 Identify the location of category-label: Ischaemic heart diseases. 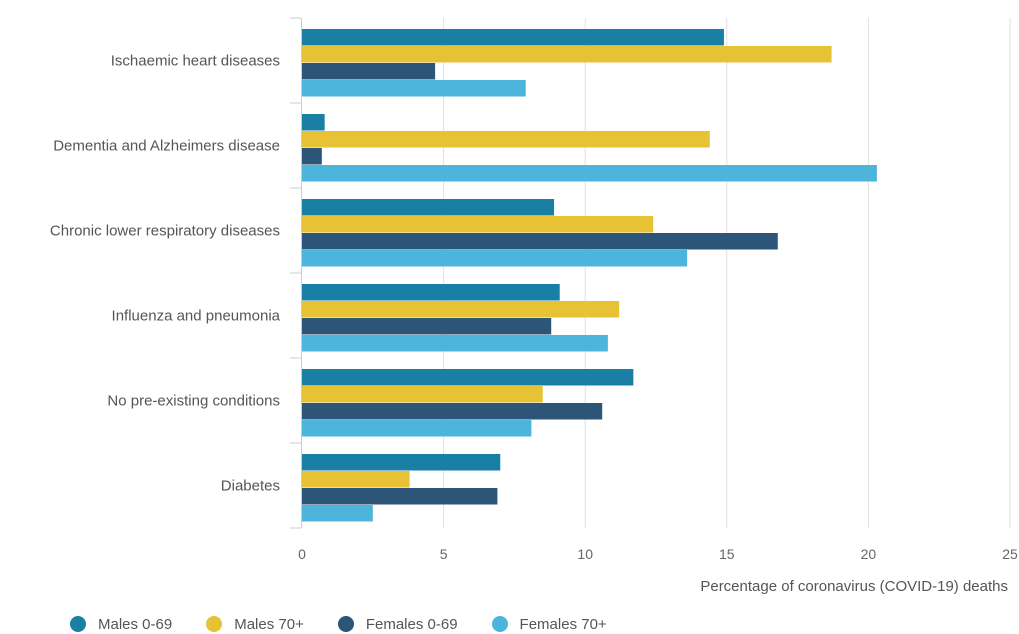
(195, 61).